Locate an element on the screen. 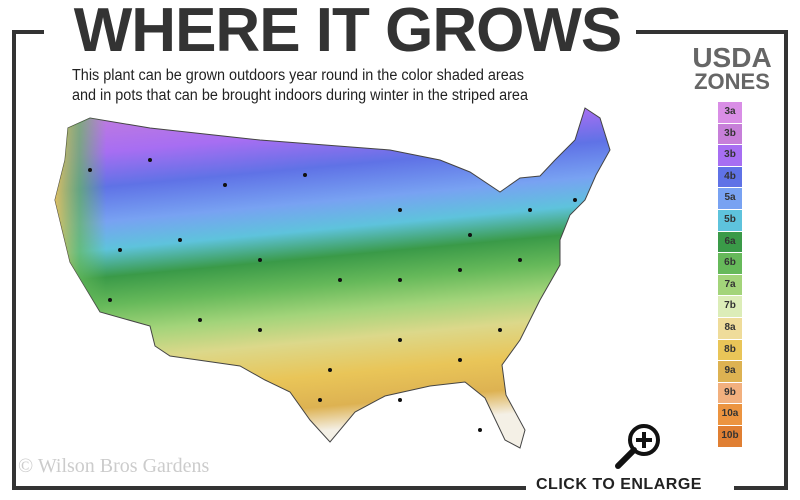 This screenshot has height=500, width=800. west-coast-shading is located at coordinates (157, 239).